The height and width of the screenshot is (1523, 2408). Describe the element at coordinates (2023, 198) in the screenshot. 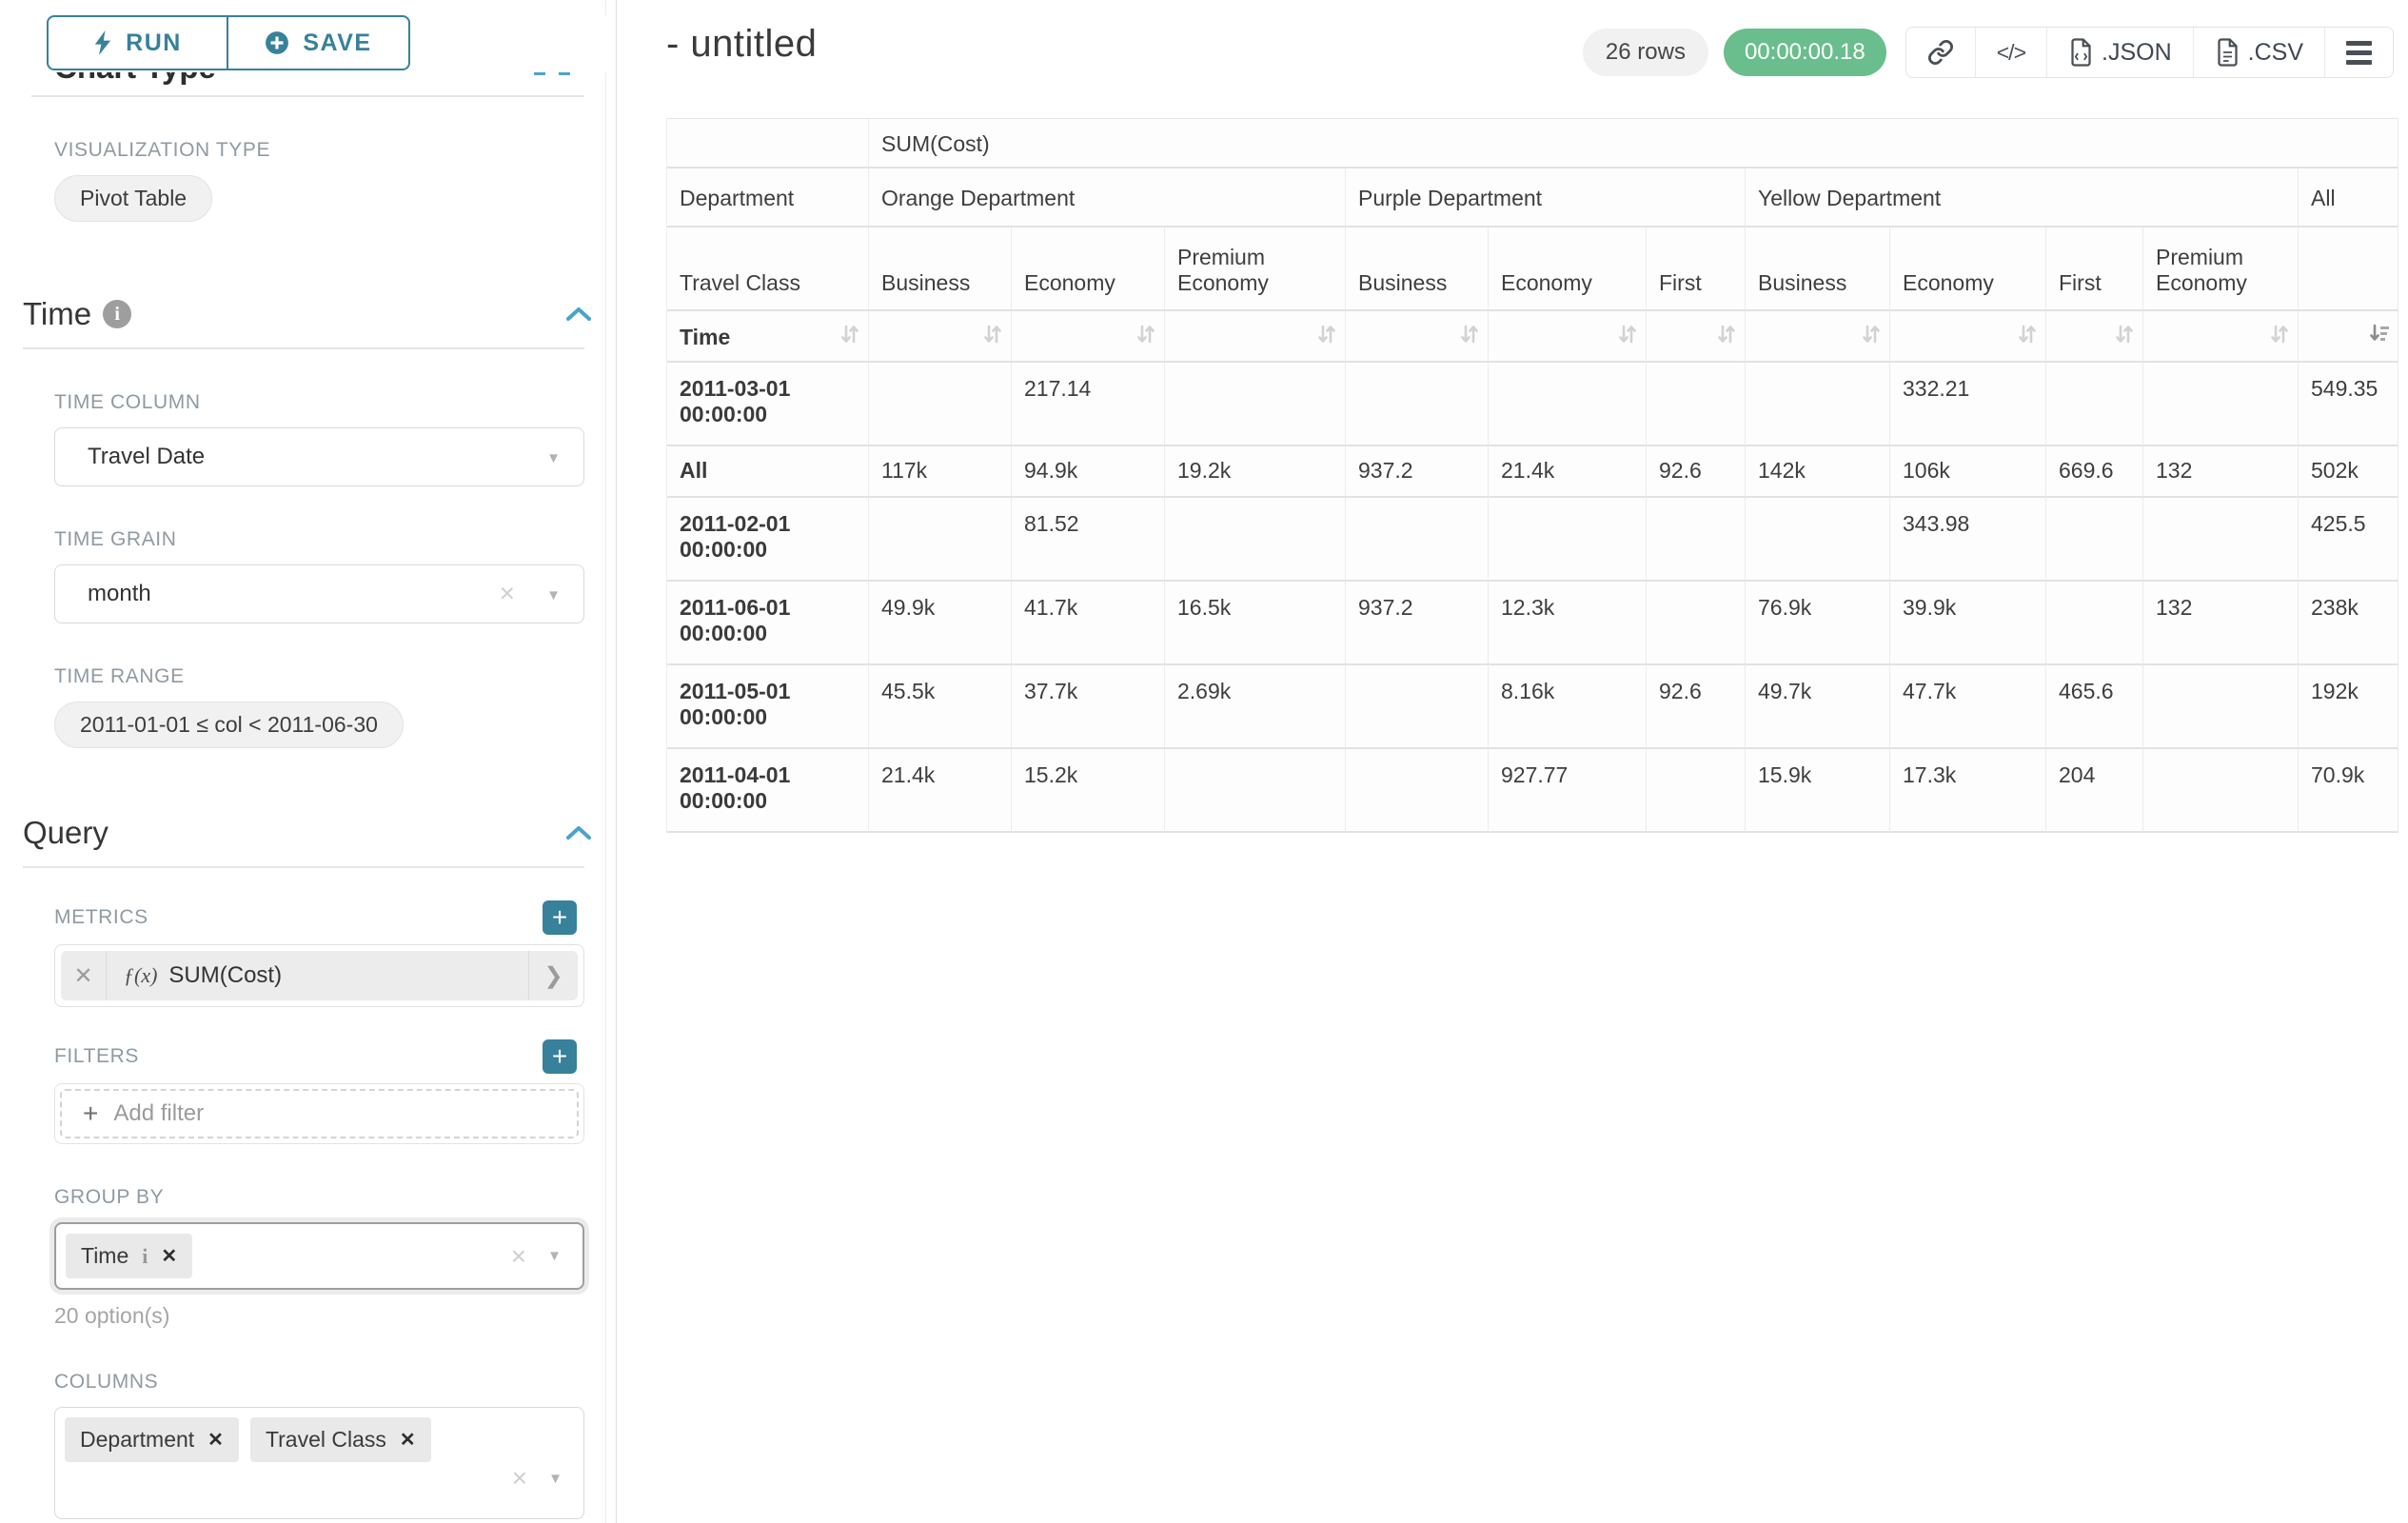

I see `department-group-header: Yellow Department` at that location.